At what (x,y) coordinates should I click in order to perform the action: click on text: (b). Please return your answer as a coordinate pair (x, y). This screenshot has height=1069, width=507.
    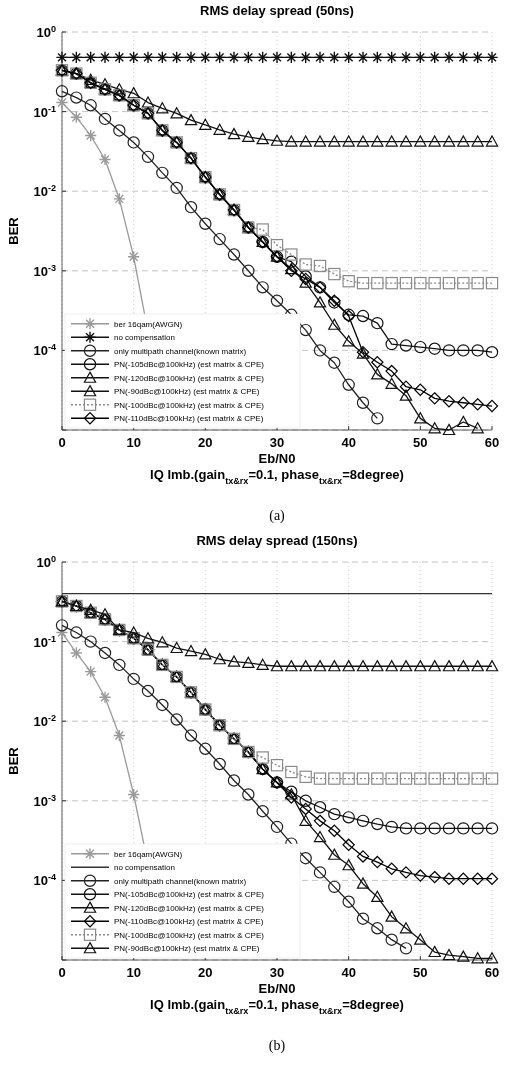
    Looking at the image, I should click on (277, 1046).